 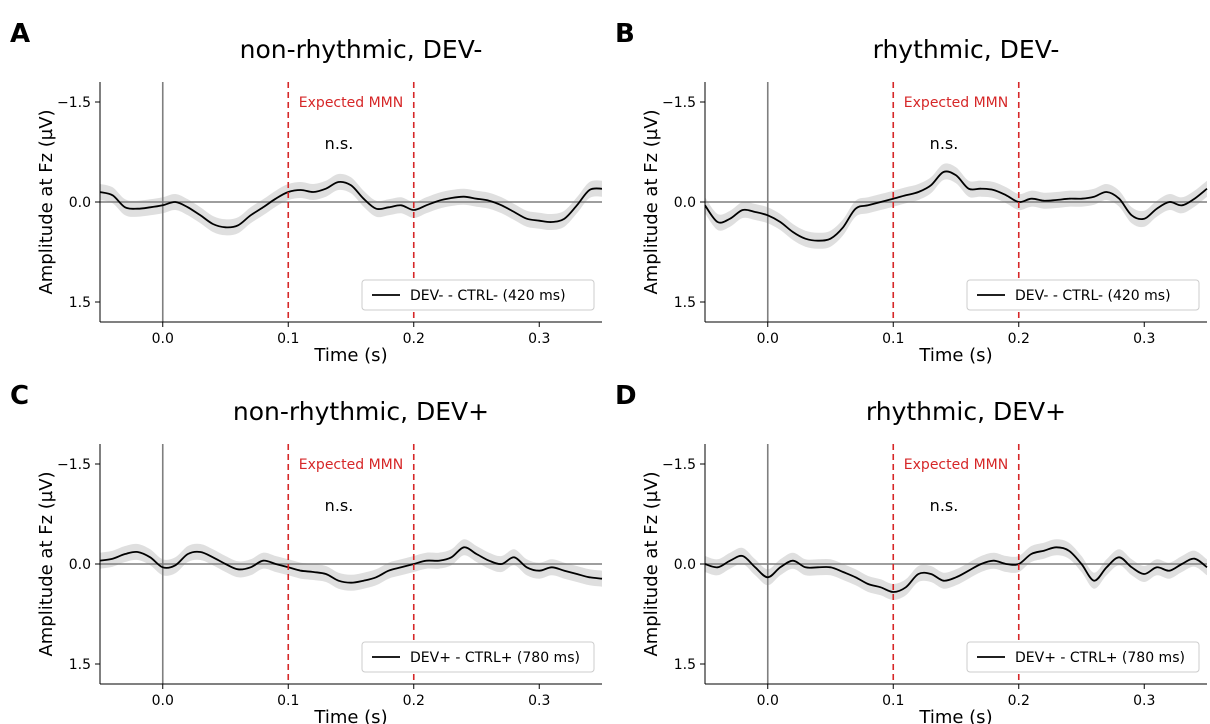 I want to click on panel-label: C, so click(x=19, y=396).